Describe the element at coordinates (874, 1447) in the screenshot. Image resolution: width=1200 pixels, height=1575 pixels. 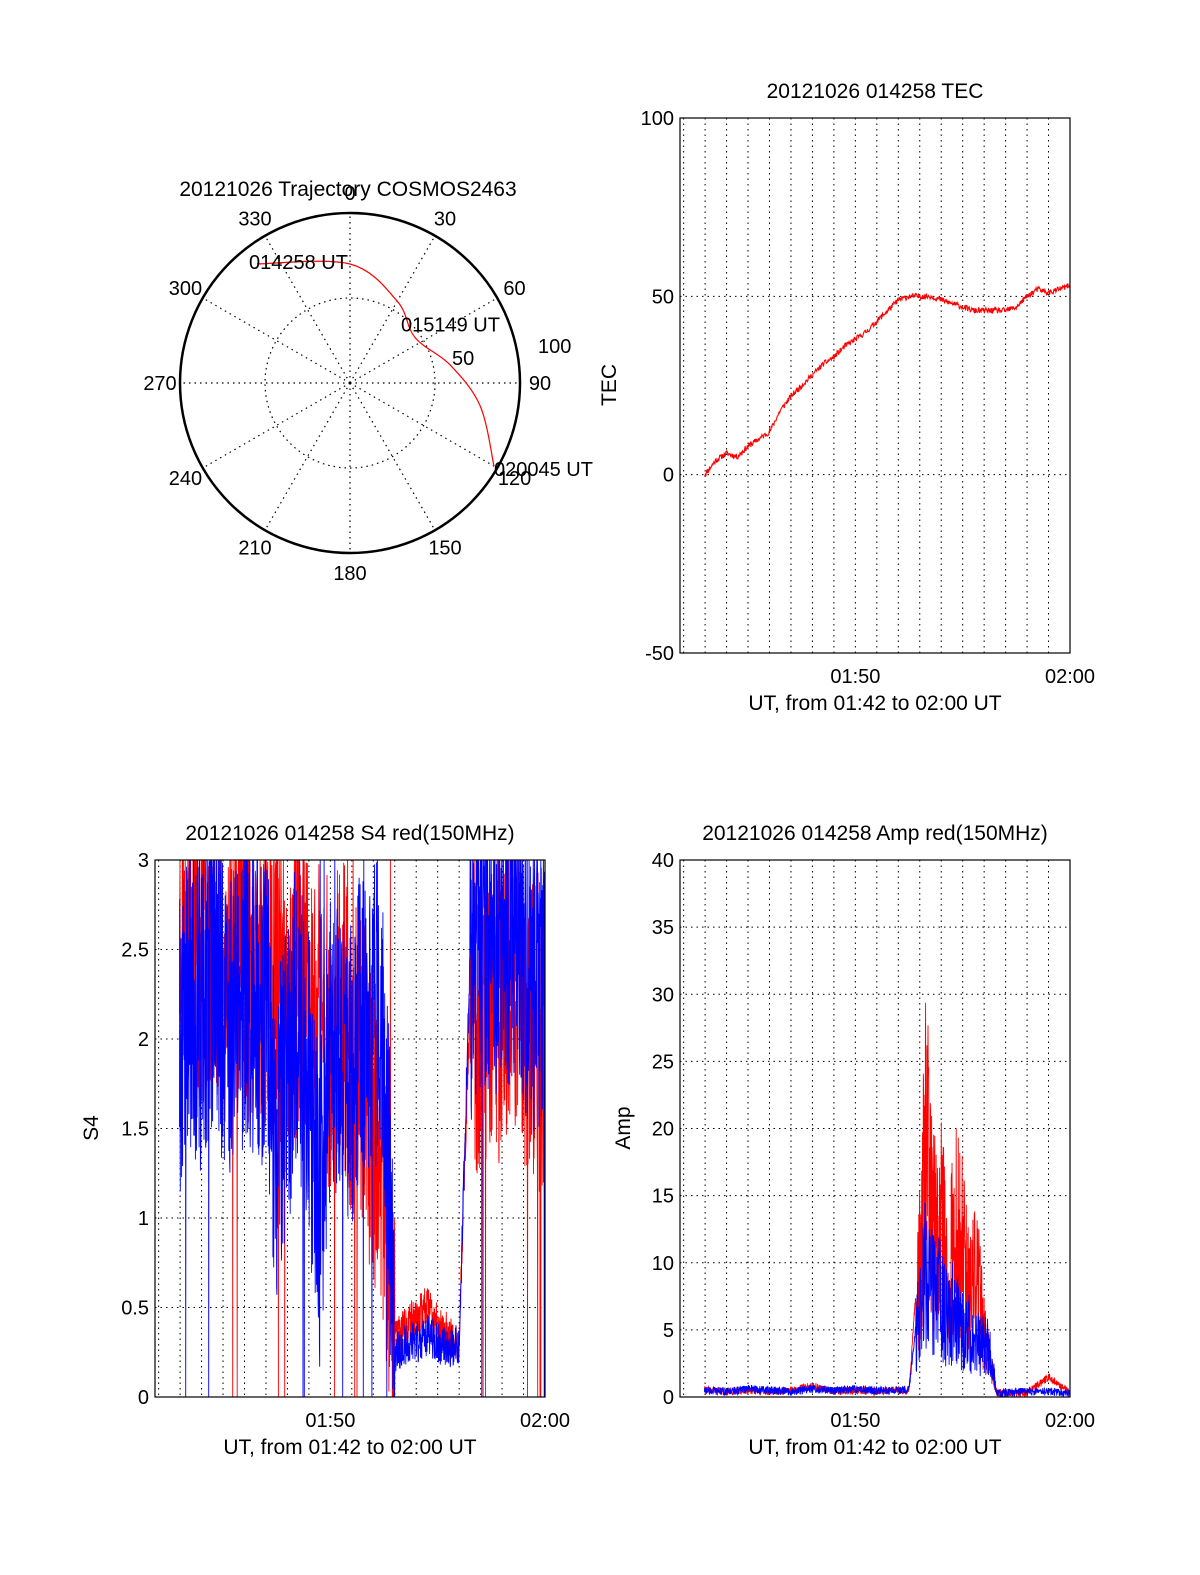
I see `amp-xlabel: UT, from 01:42 to 02:00 UT` at that location.